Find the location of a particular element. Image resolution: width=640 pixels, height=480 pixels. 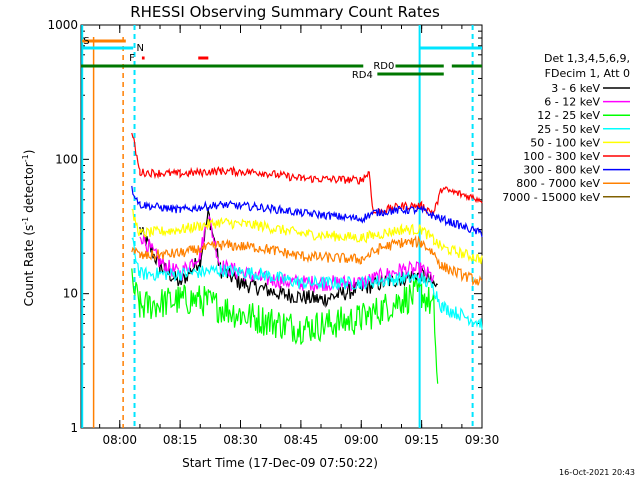

night-label: N is located at coordinates (140, 48).